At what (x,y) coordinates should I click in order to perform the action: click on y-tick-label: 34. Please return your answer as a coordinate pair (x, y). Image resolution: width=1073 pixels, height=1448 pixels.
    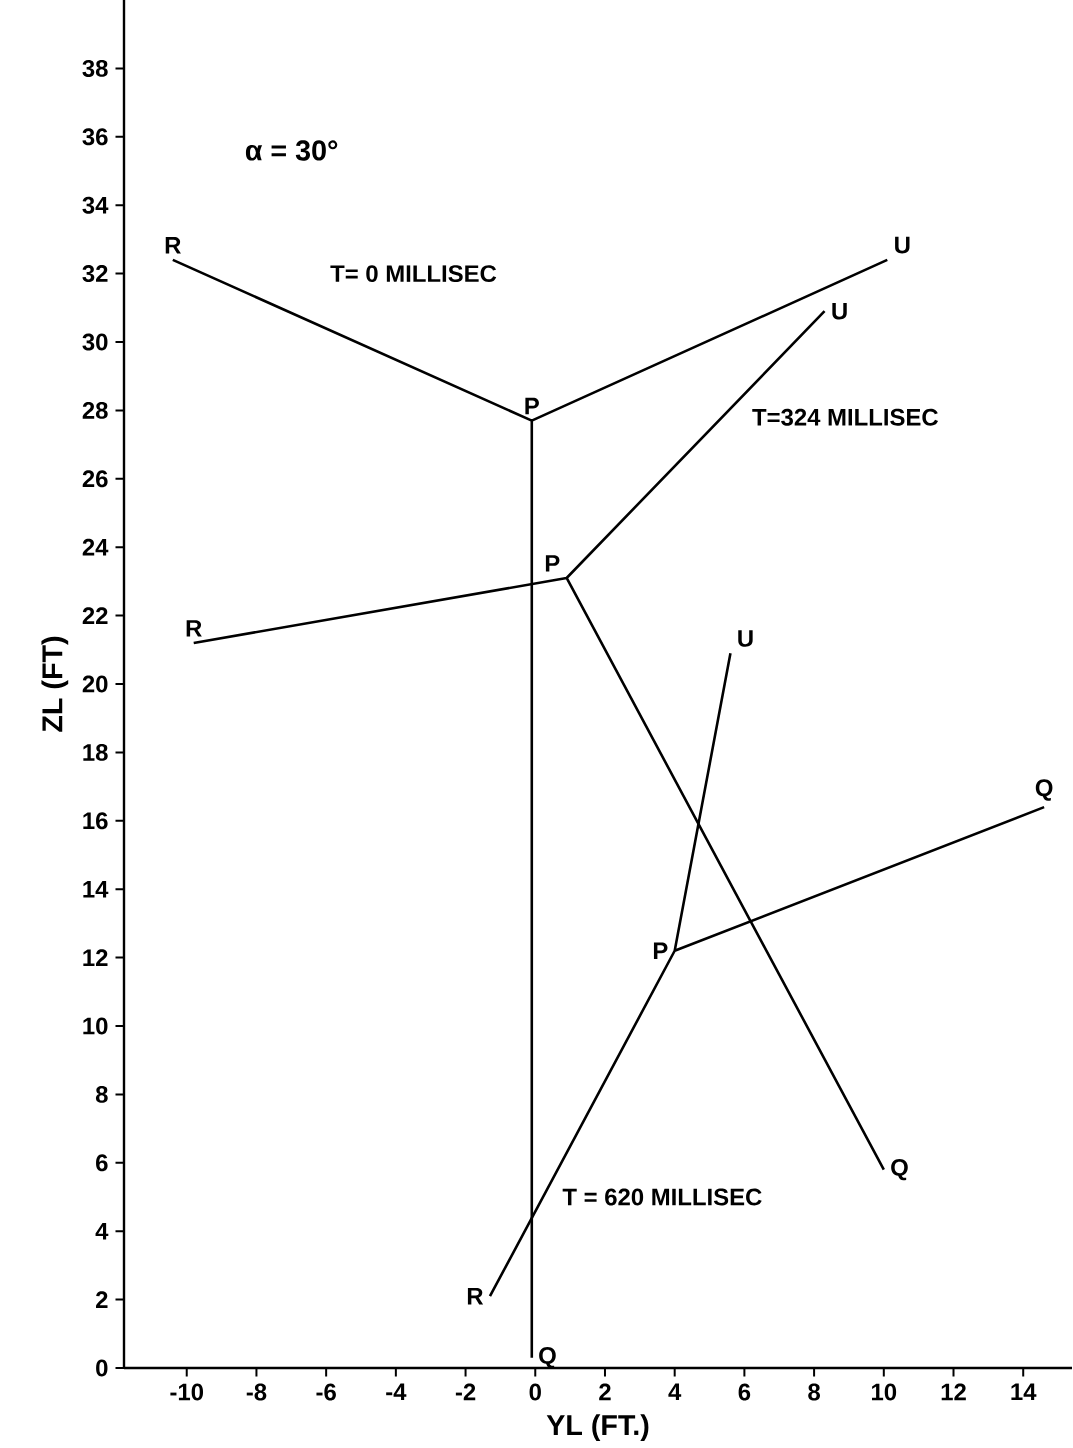
    Looking at the image, I should click on (95, 205).